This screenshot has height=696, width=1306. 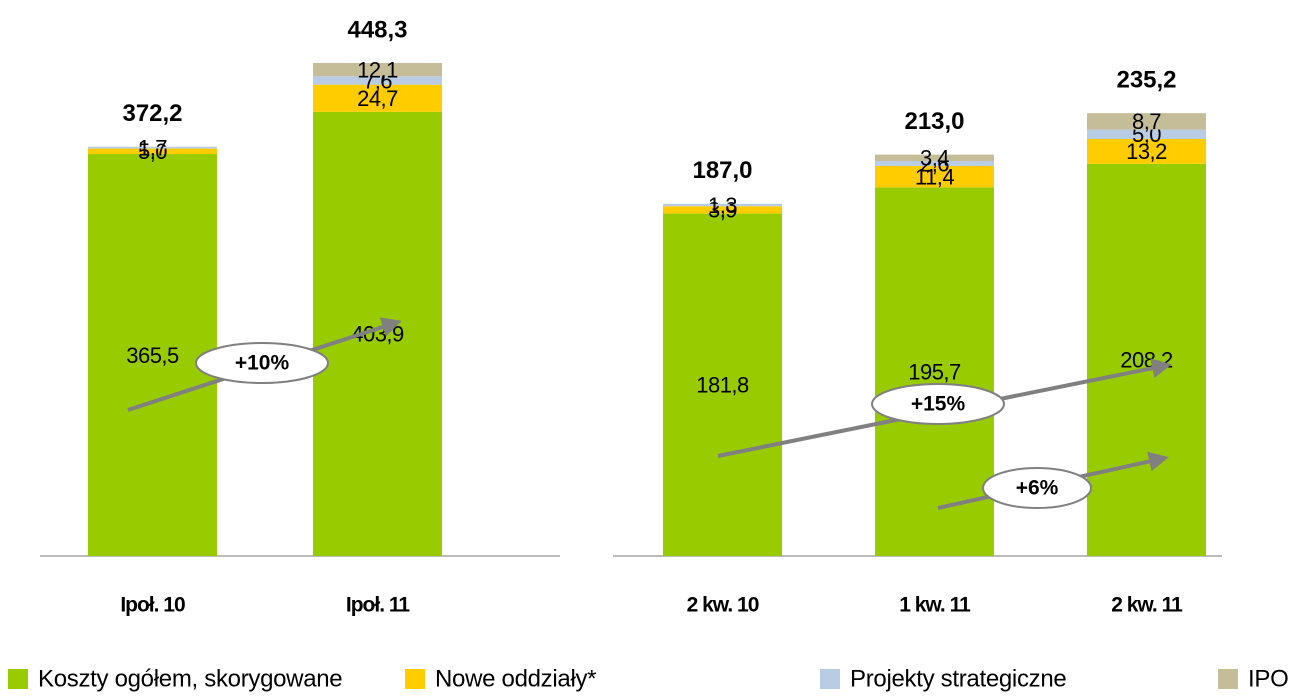 I want to click on value-label: 8,7, so click(x=1146, y=121).